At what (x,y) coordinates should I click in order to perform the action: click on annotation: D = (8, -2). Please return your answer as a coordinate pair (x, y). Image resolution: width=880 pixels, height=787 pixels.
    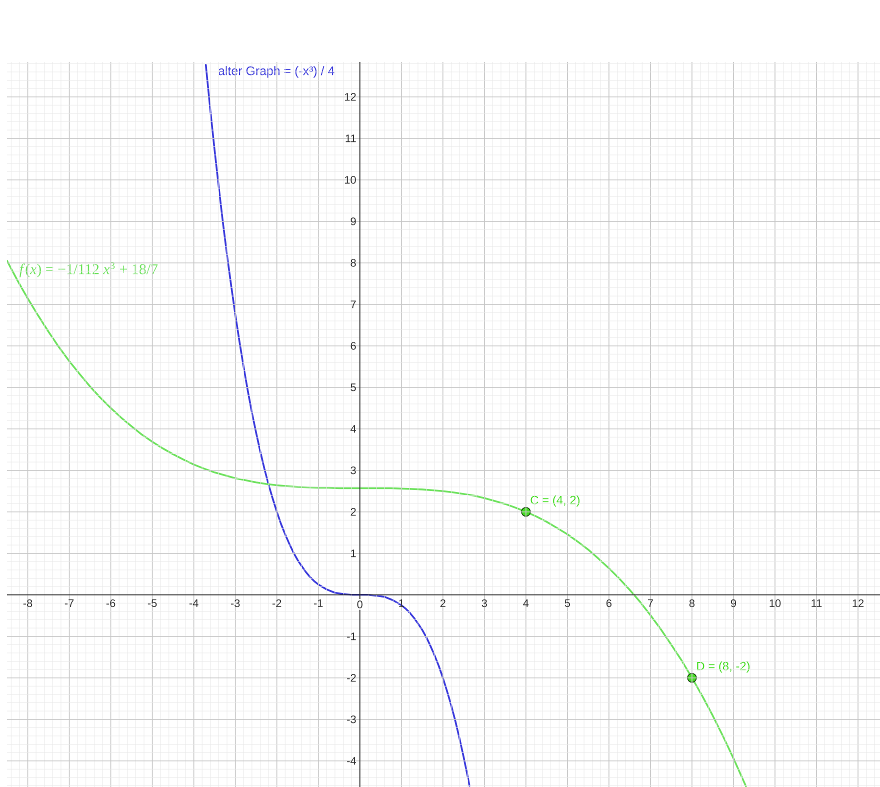
    Looking at the image, I should click on (723, 667).